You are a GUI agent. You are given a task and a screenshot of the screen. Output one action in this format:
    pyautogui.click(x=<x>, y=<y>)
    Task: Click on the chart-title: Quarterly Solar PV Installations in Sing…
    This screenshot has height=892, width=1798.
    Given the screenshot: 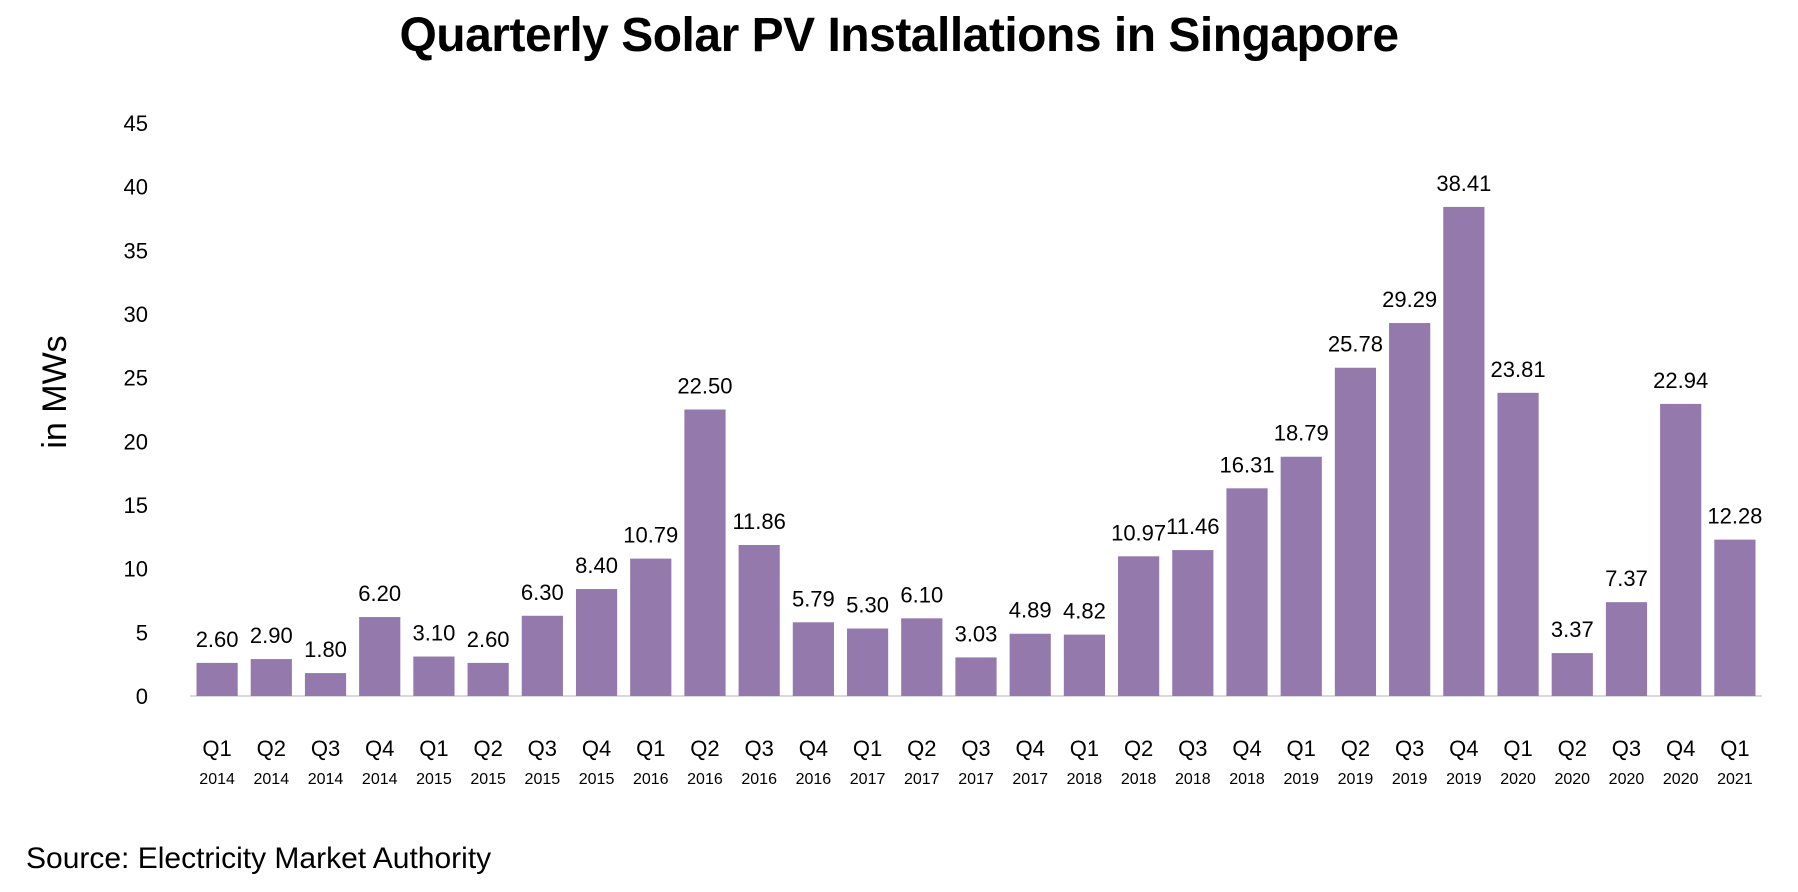 What is the action you would take?
    pyautogui.click(x=899, y=35)
    